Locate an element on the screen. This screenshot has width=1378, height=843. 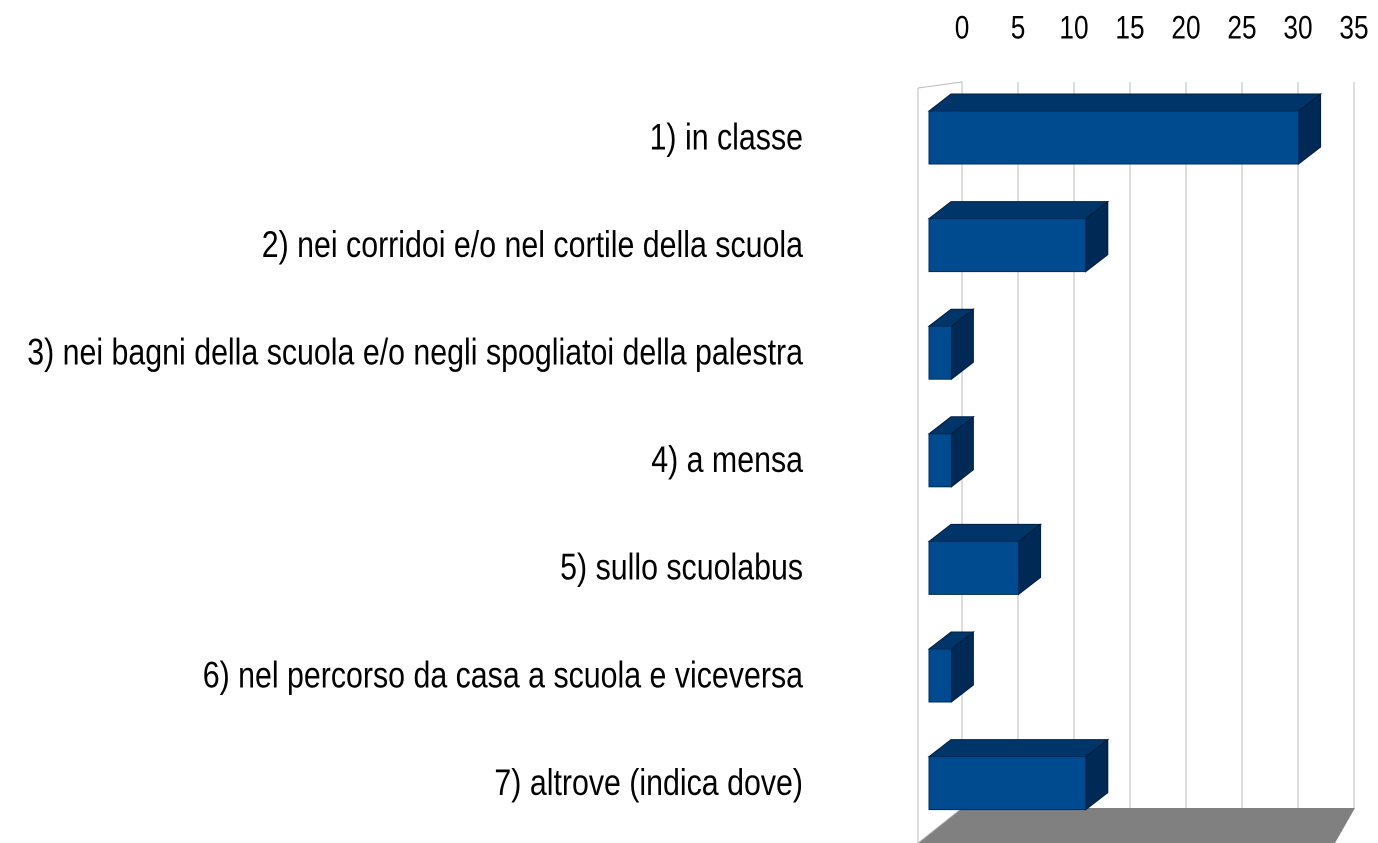
x-tick-label: 15 is located at coordinates (1129, 28).